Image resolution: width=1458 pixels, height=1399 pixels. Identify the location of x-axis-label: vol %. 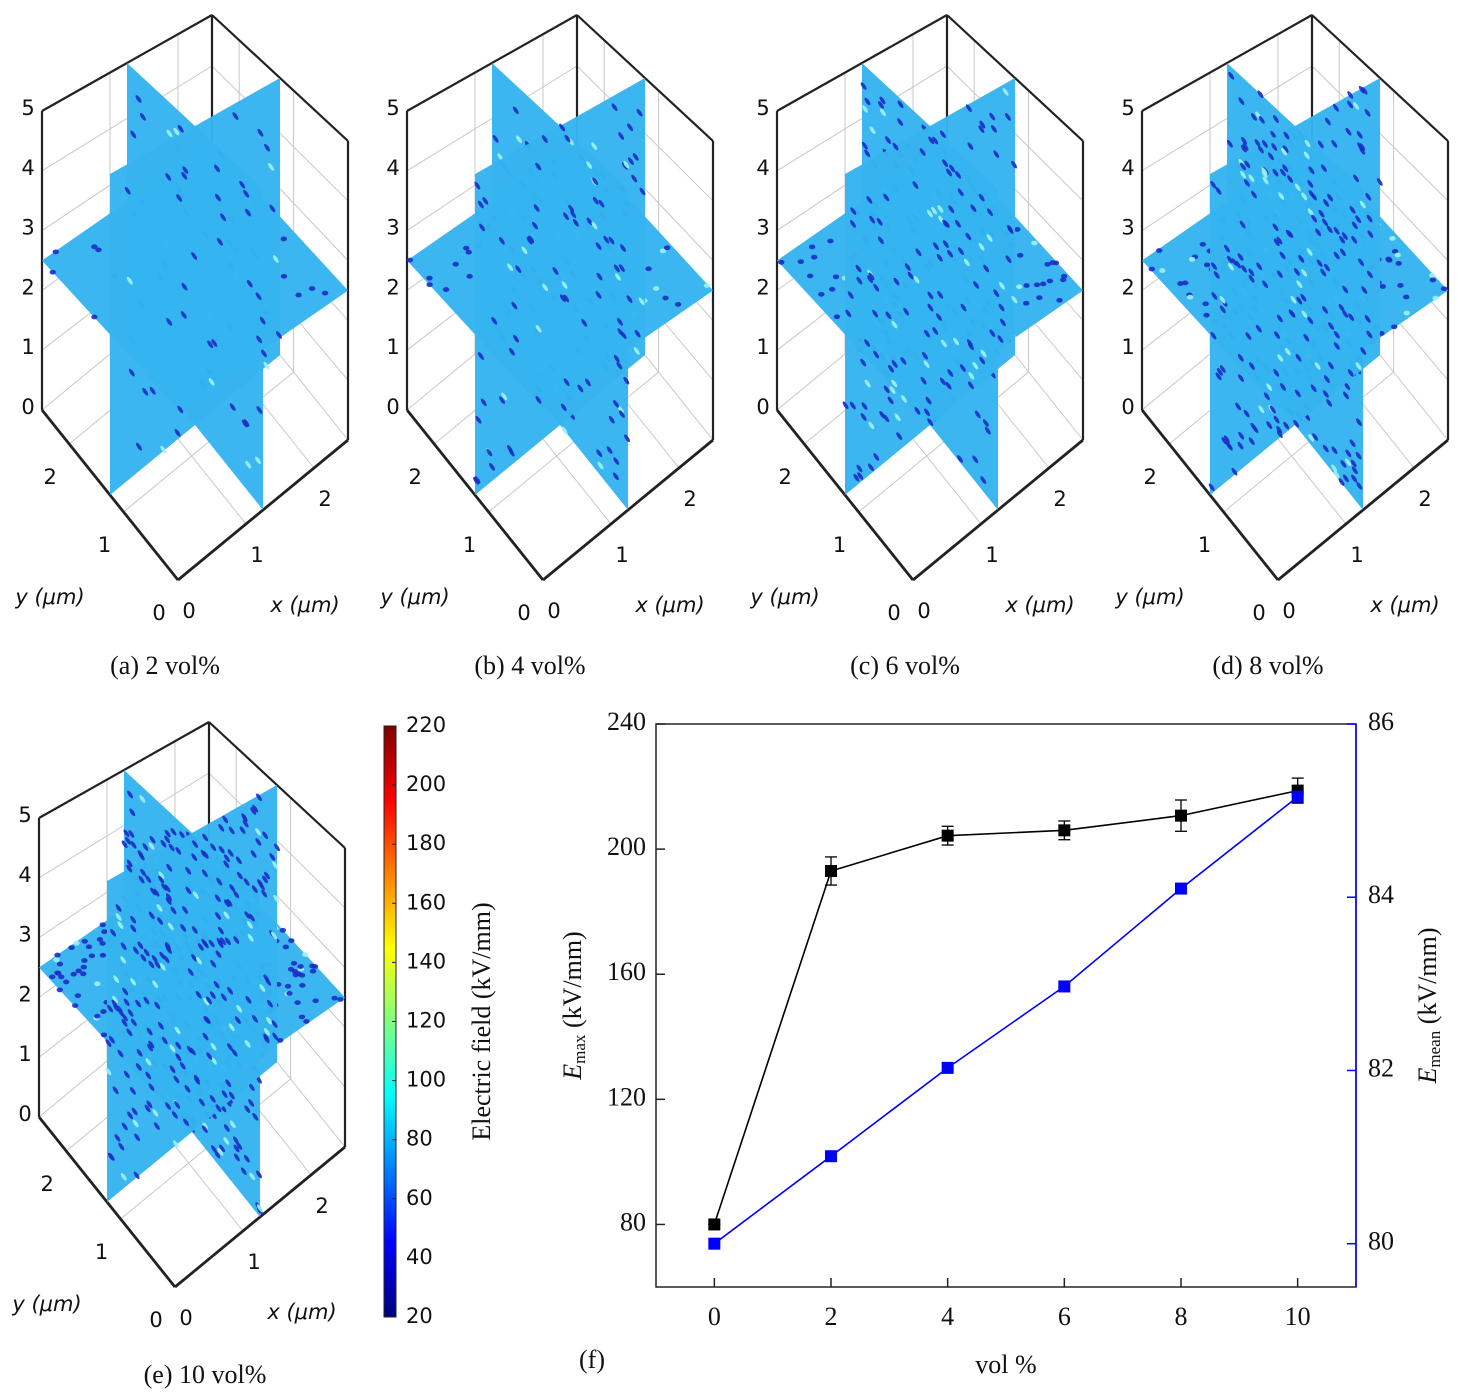
(1005, 1364).